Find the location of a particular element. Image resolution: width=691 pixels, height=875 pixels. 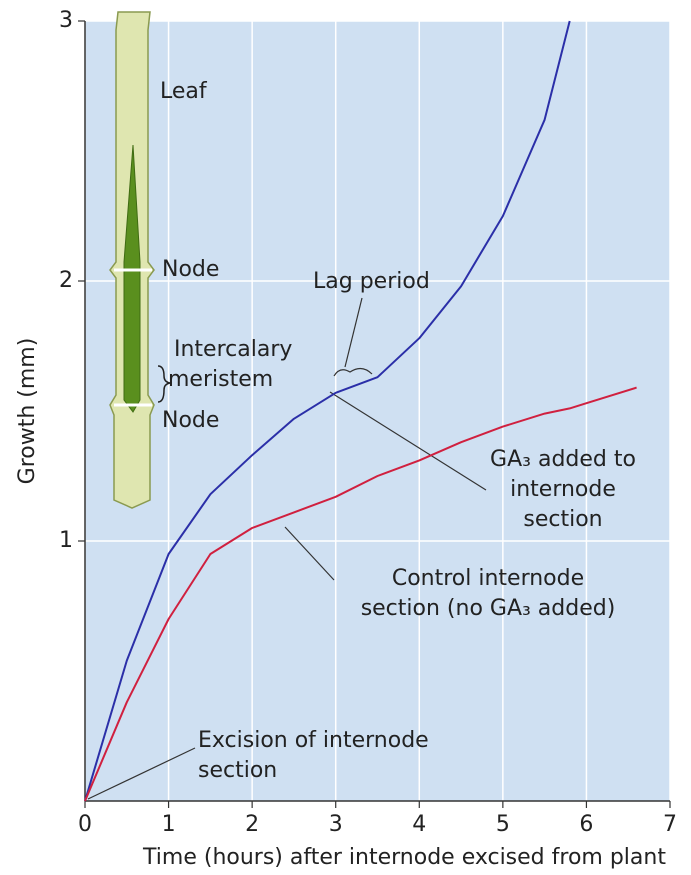

x-tick-label: 7 is located at coordinates (670, 824).